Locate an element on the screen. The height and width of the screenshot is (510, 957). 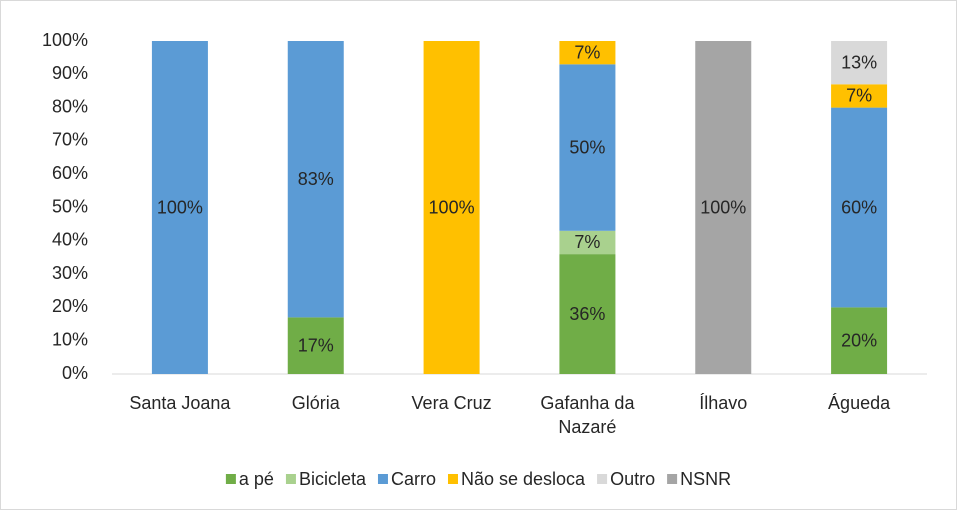
y-tick-label: 60% is located at coordinates (70, 173).